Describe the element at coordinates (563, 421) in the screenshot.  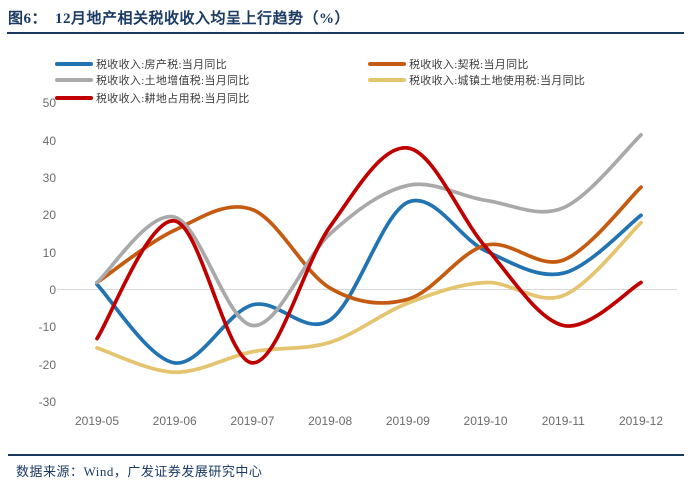
I see `x-axis-tick-label: 2019-11` at that location.